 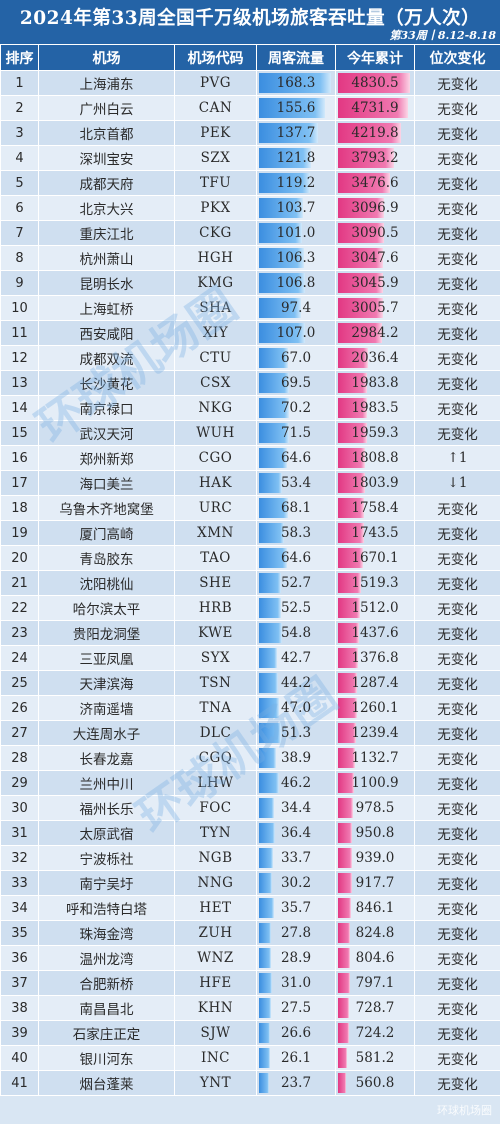 What do you see at coordinates (106, 83) in the screenshot?
I see `airport-name-cell: 上海浦东` at bounding box center [106, 83].